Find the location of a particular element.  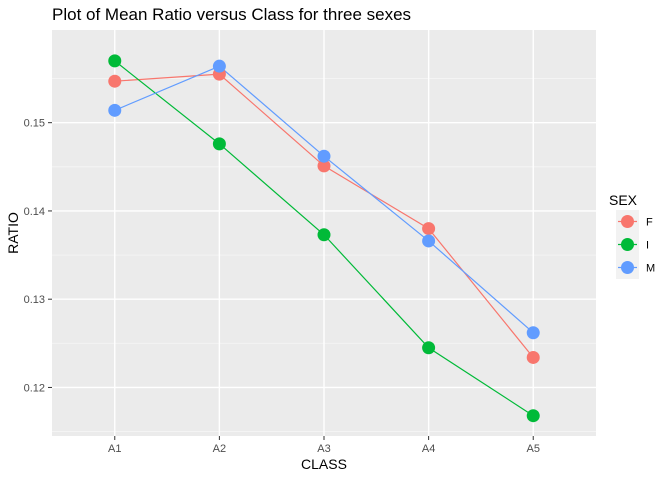

data-point-I-A2 is located at coordinates (219, 144).